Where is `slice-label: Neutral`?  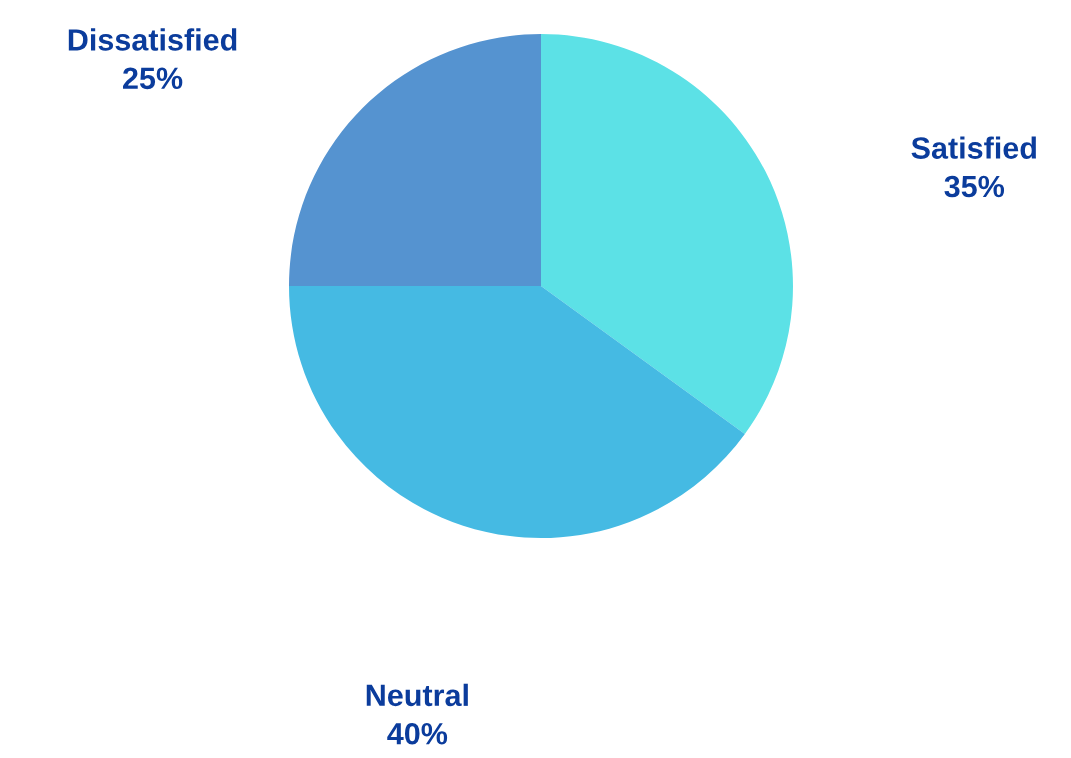
slice-label: Neutral is located at coordinates (417, 695).